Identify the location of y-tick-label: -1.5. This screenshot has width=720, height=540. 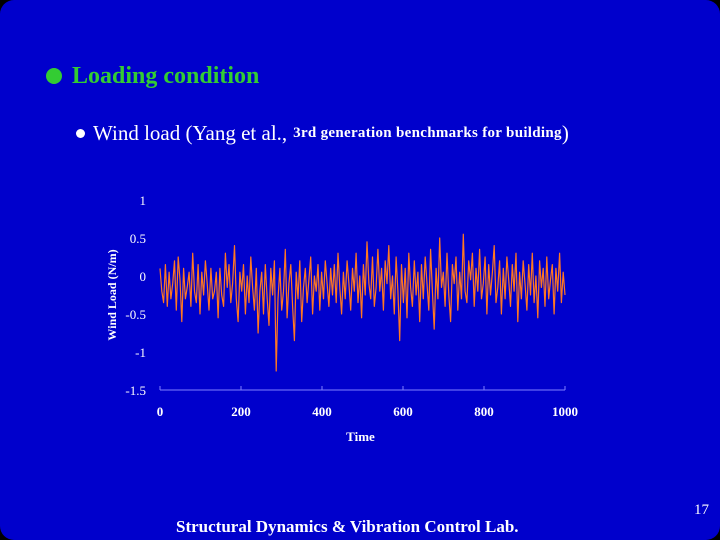
(135, 390).